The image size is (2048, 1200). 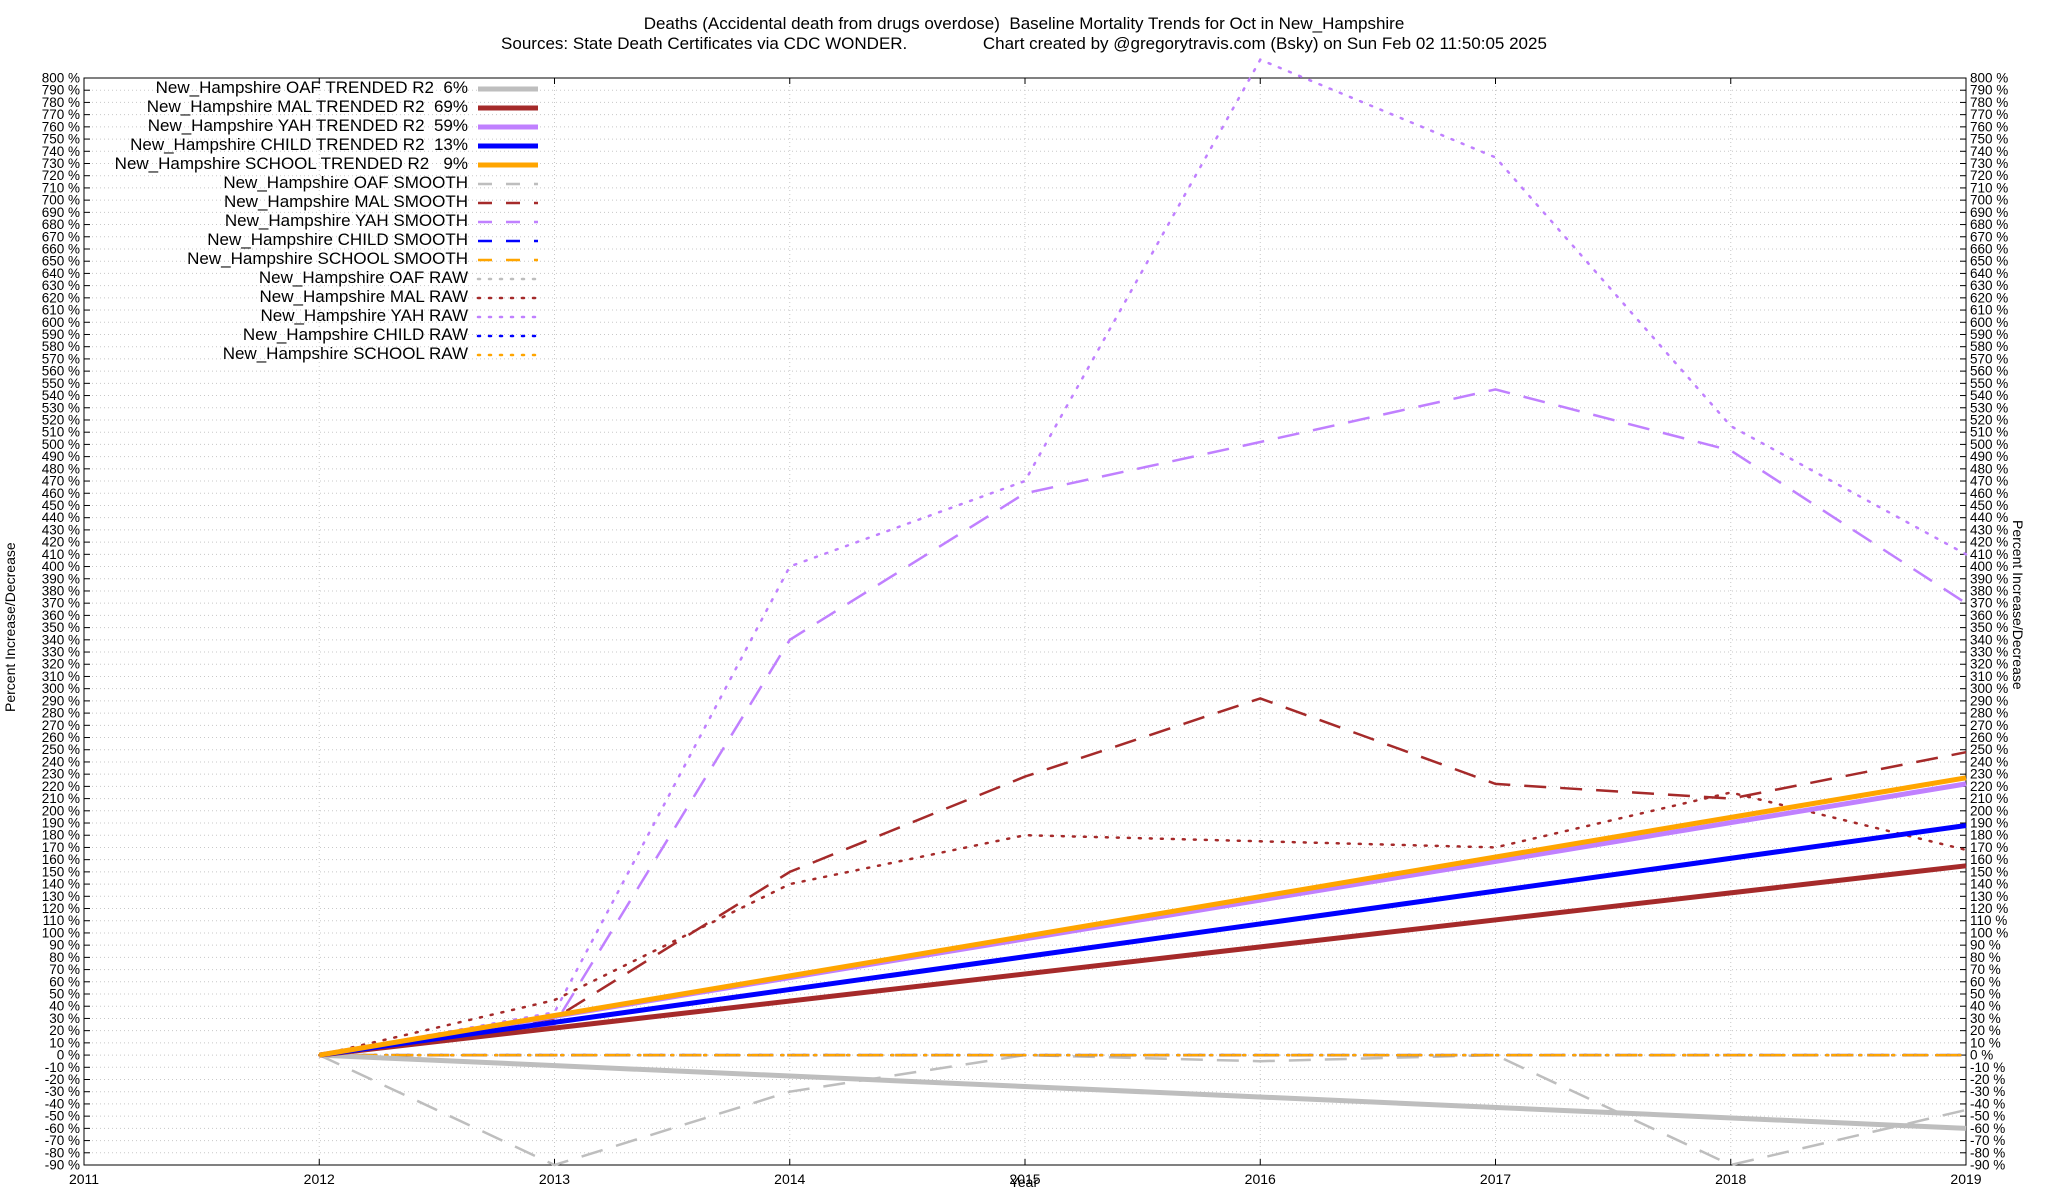 What do you see at coordinates (61, 481) in the screenshot?
I see `y-tick-label: 470 %` at bounding box center [61, 481].